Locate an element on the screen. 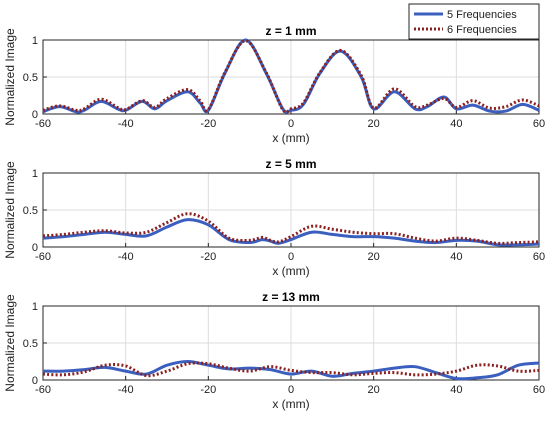 Image resolution: width=550 pixels, height=423 pixels. legend-box is located at coordinates (474, 21).